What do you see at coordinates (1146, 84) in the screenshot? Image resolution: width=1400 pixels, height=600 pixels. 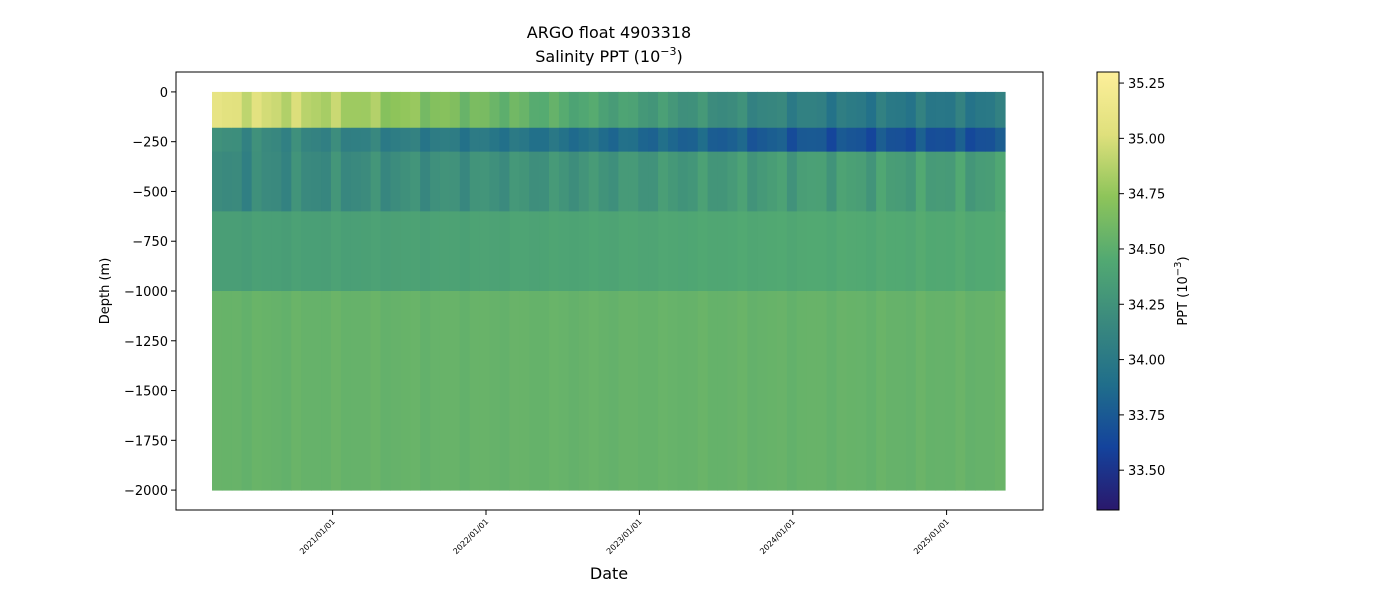 I see `colorbar-tick-label: 35.25` at bounding box center [1146, 84].